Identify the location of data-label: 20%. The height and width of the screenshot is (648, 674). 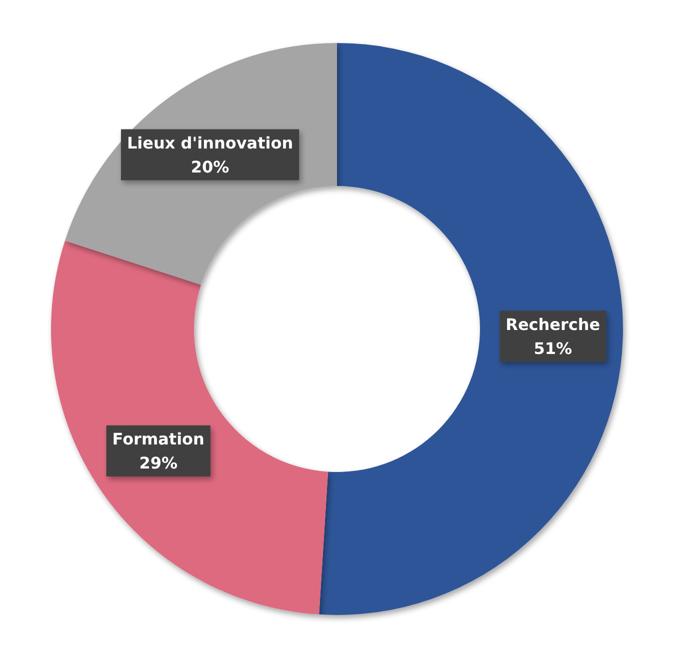
(210, 166).